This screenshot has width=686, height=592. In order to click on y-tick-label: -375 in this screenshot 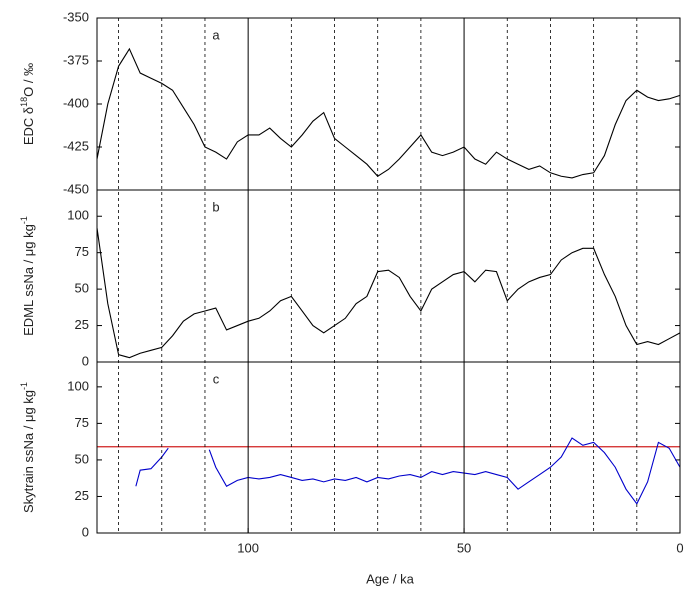, I will do `click(76, 59)`.